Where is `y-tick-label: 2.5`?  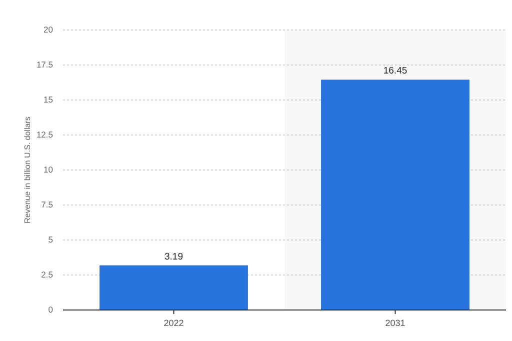
y-tick-label: 2.5 is located at coordinates (47, 275).